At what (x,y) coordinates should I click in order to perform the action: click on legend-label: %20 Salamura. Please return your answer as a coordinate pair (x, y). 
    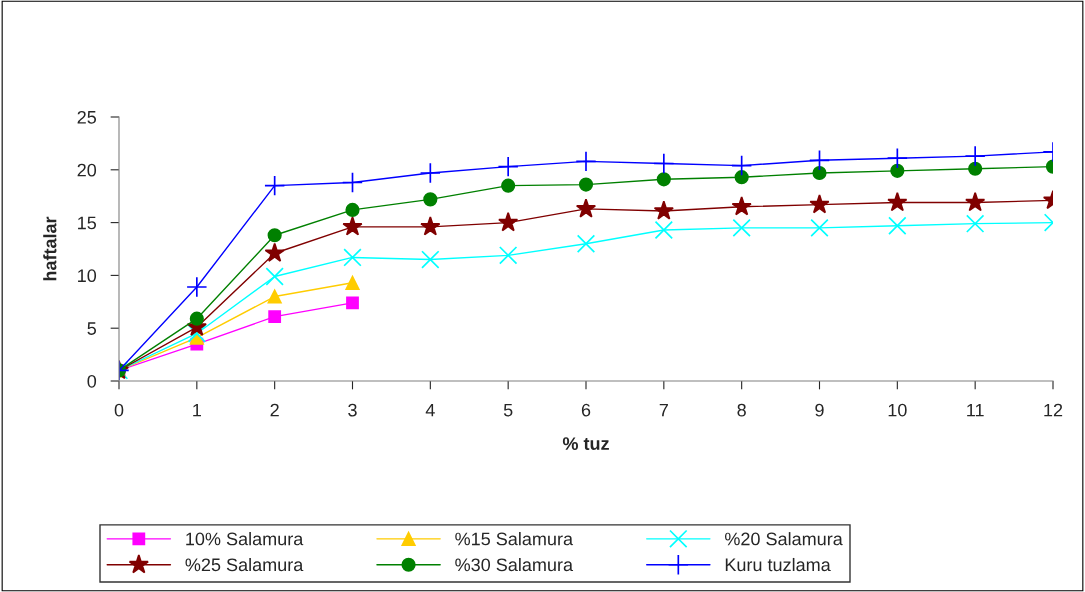
    Looking at the image, I should click on (784, 539).